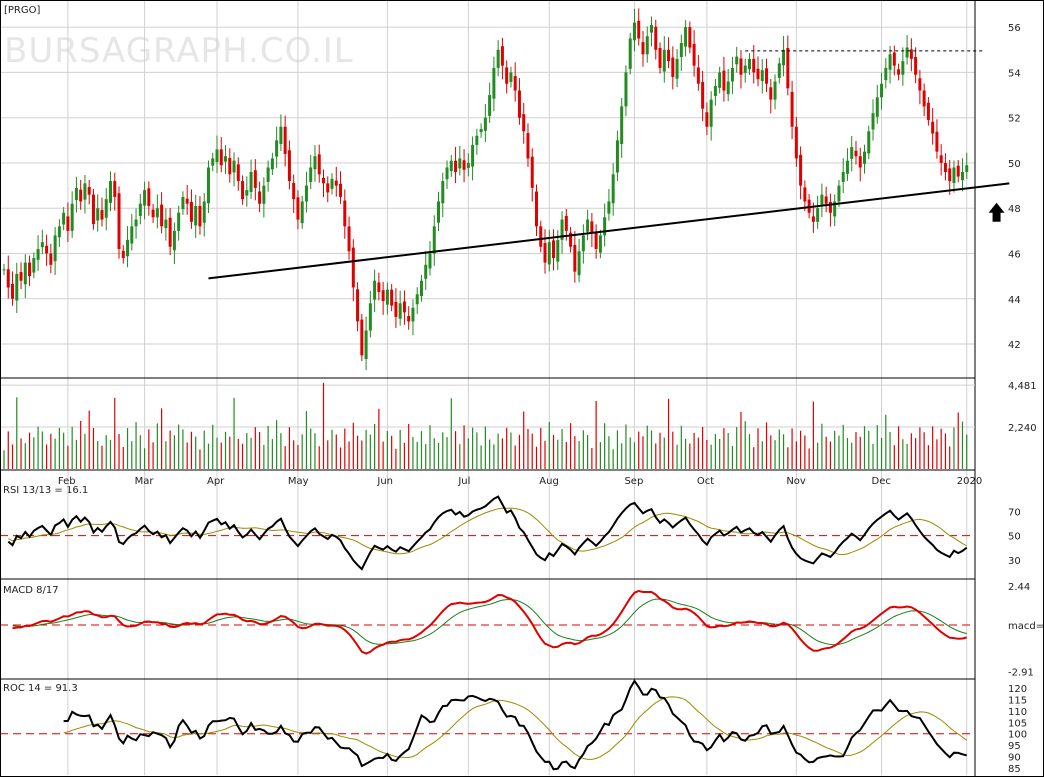 Image resolution: width=1044 pixels, height=777 pixels. Describe the element at coordinates (1014, 769) in the screenshot. I see `roc-tick-label: 85` at that location.